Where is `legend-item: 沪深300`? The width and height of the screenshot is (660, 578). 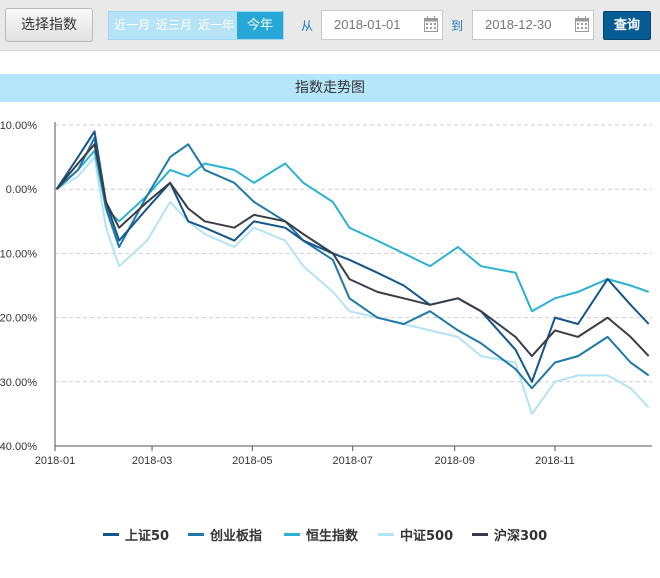
legend-item: 沪深300 is located at coordinates (509, 534).